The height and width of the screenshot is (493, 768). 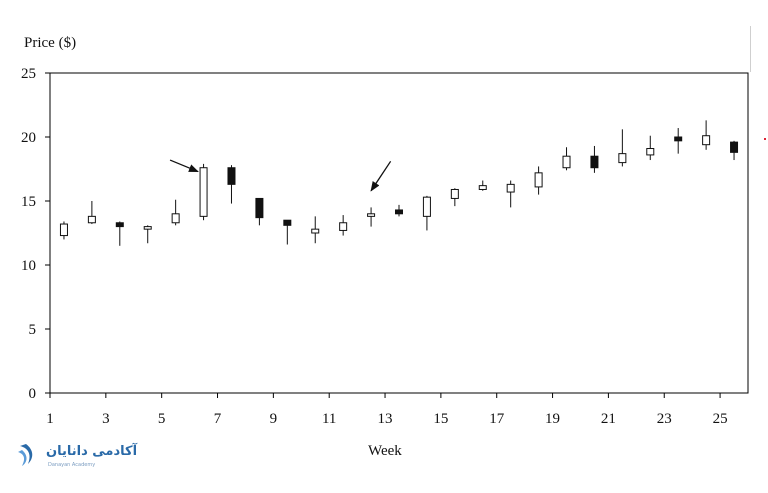 What do you see at coordinates (28, 202) in the screenshot?
I see `y-tick-label: 15` at bounding box center [28, 202].